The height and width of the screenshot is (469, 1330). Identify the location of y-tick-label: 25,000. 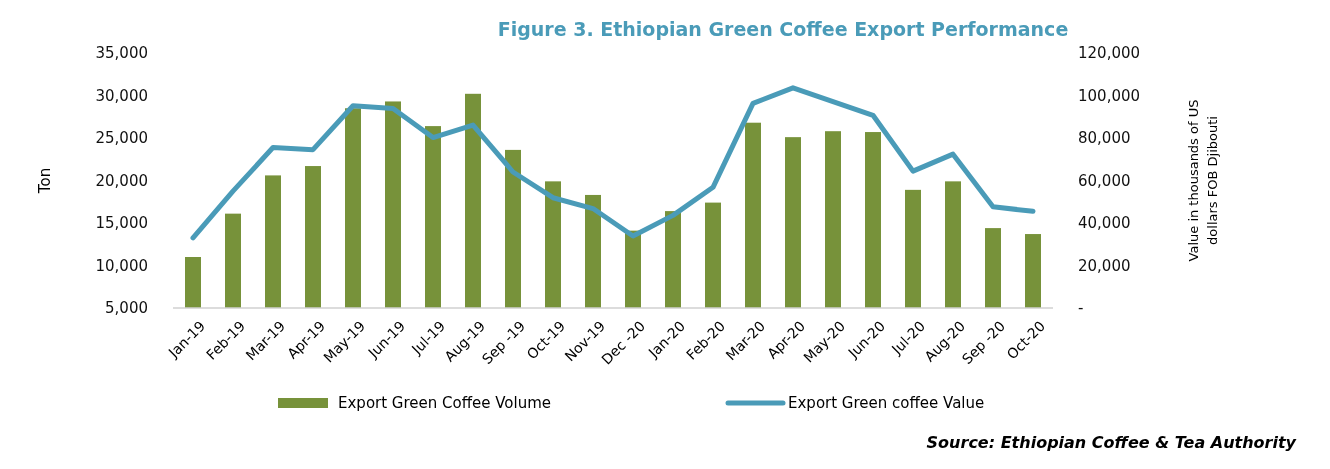
(121, 138).